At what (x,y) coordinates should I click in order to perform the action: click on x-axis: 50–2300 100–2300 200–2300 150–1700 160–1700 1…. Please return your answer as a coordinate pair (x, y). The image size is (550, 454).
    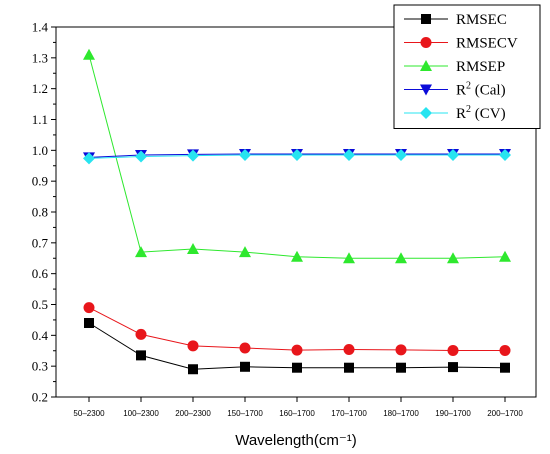
    Looking at the image, I should click on (298, 407).